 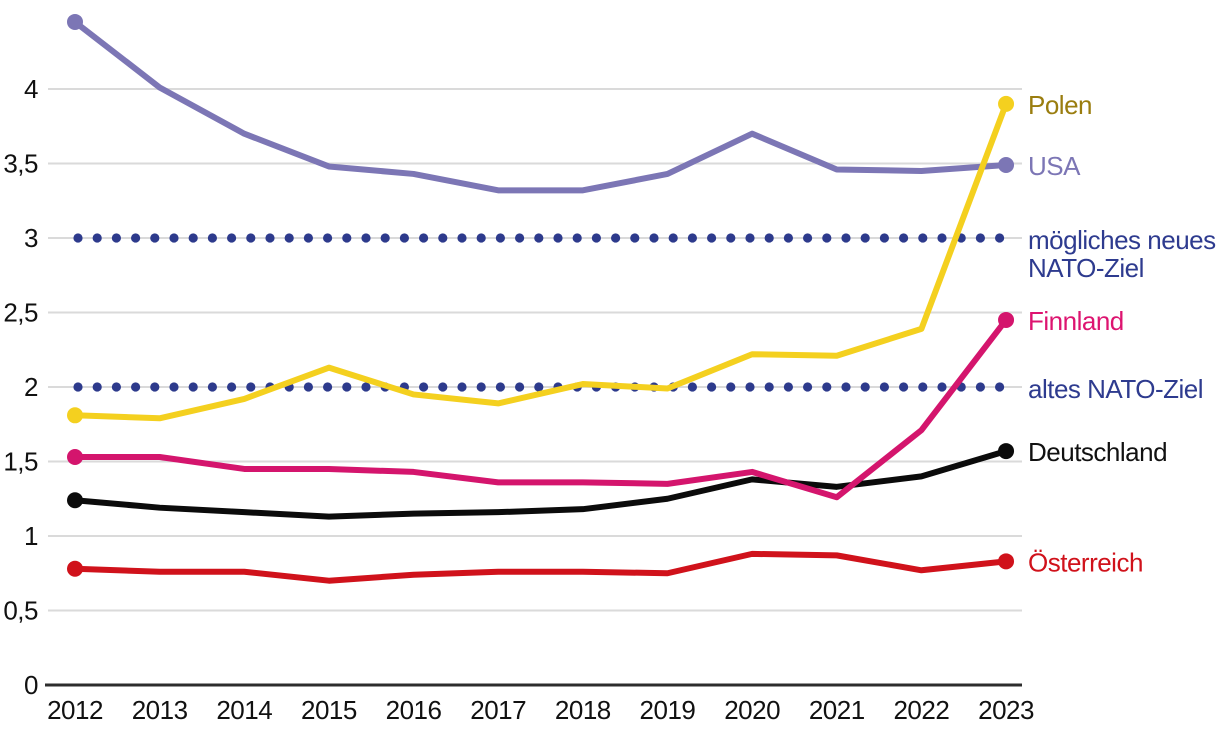 I want to click on y-tick-label: 0, so click(x=31, y=685).